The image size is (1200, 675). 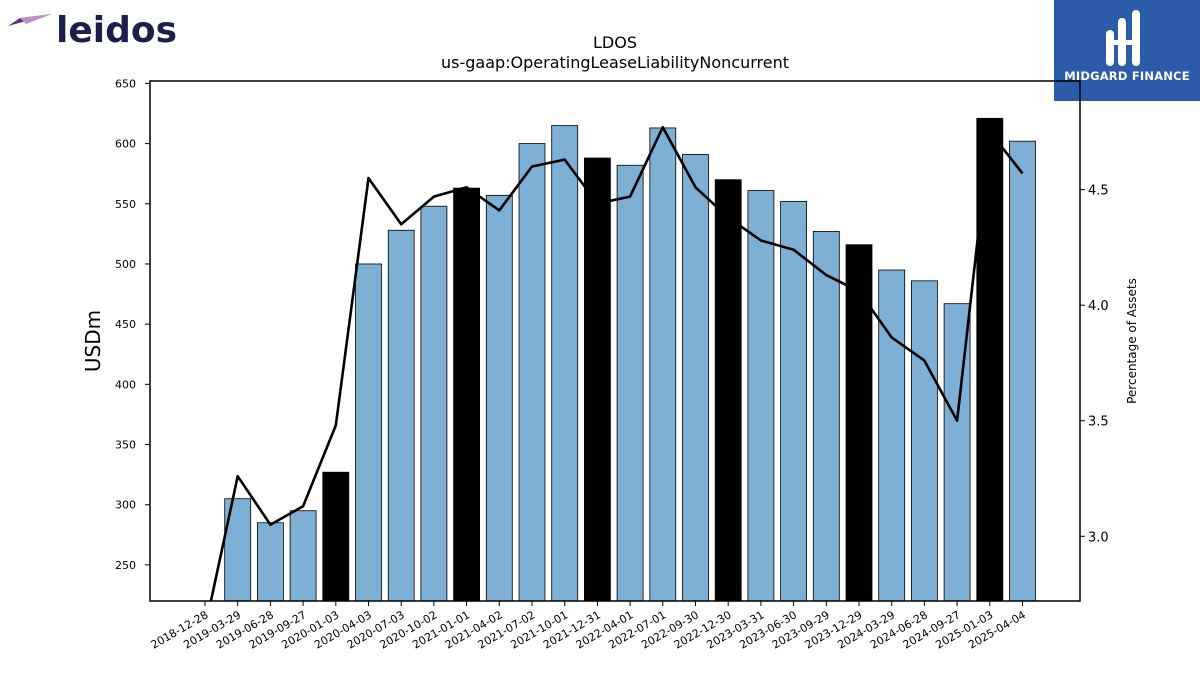 I want to click on y-tick-label: 550, so click(x=125, y=204).